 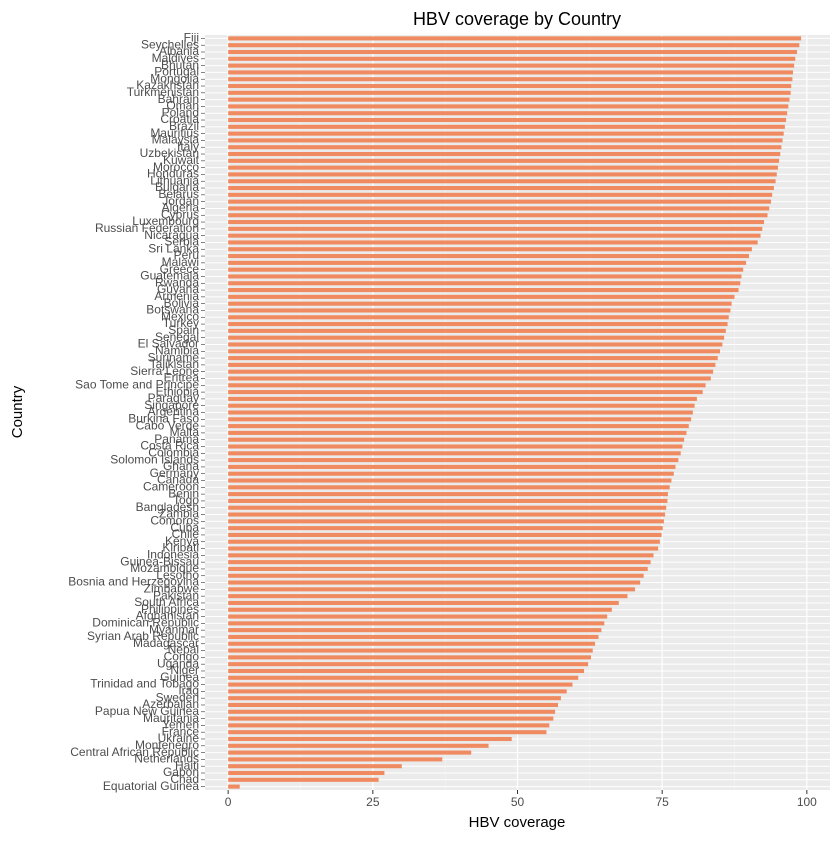 I want to click on y-tick-label: Lesotho, so click(x=177, y=575).